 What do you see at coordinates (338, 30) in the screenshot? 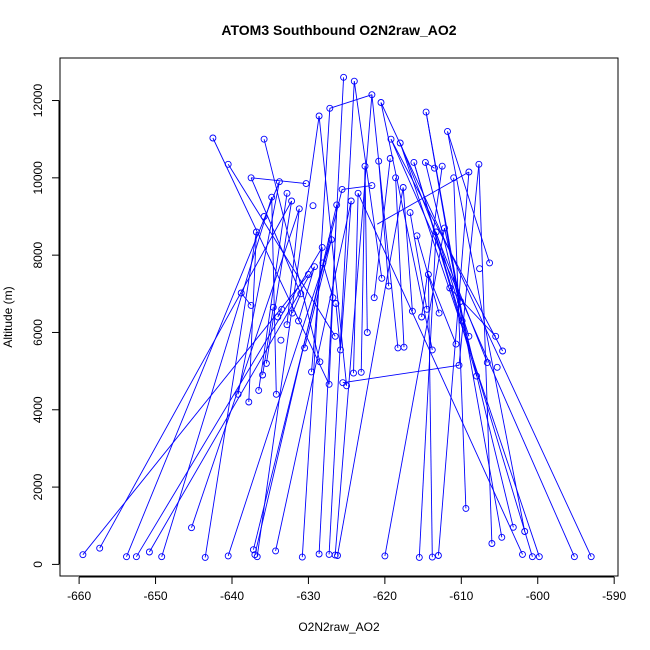
I see `chart-title: ATOM3 Southbound O2N2raw_AO2` at bounding box center [338, 30].